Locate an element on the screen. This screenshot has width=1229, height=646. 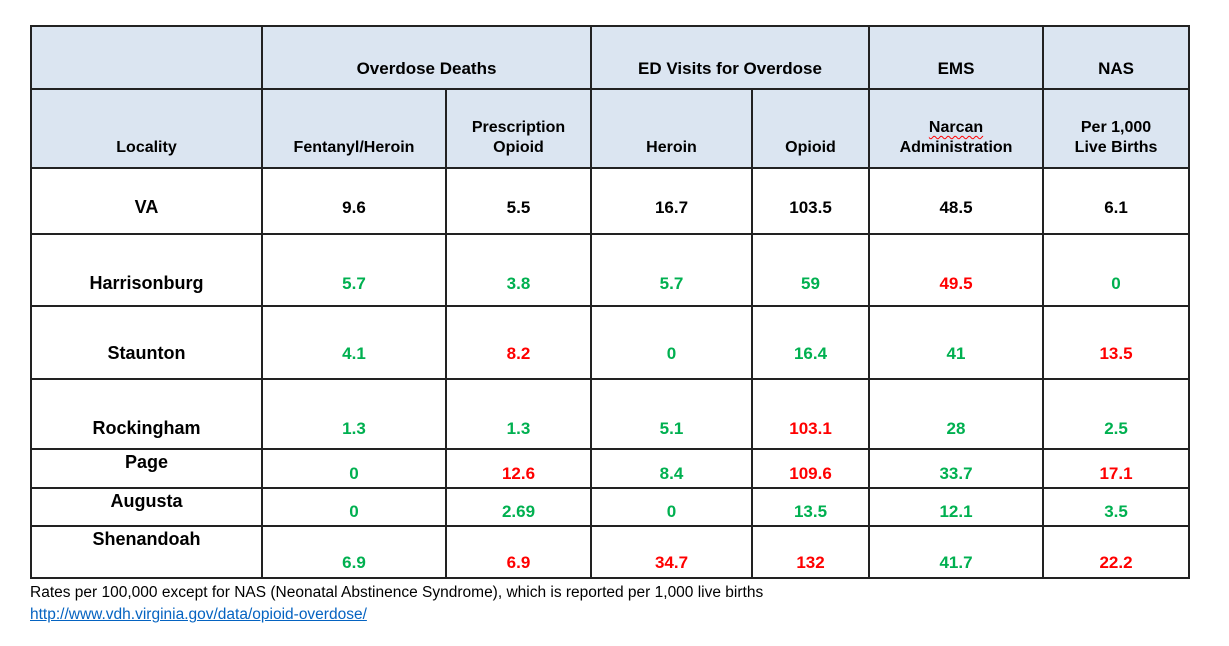
column-header-narcan: Narcan Administration is located at coordinates (956, 128).